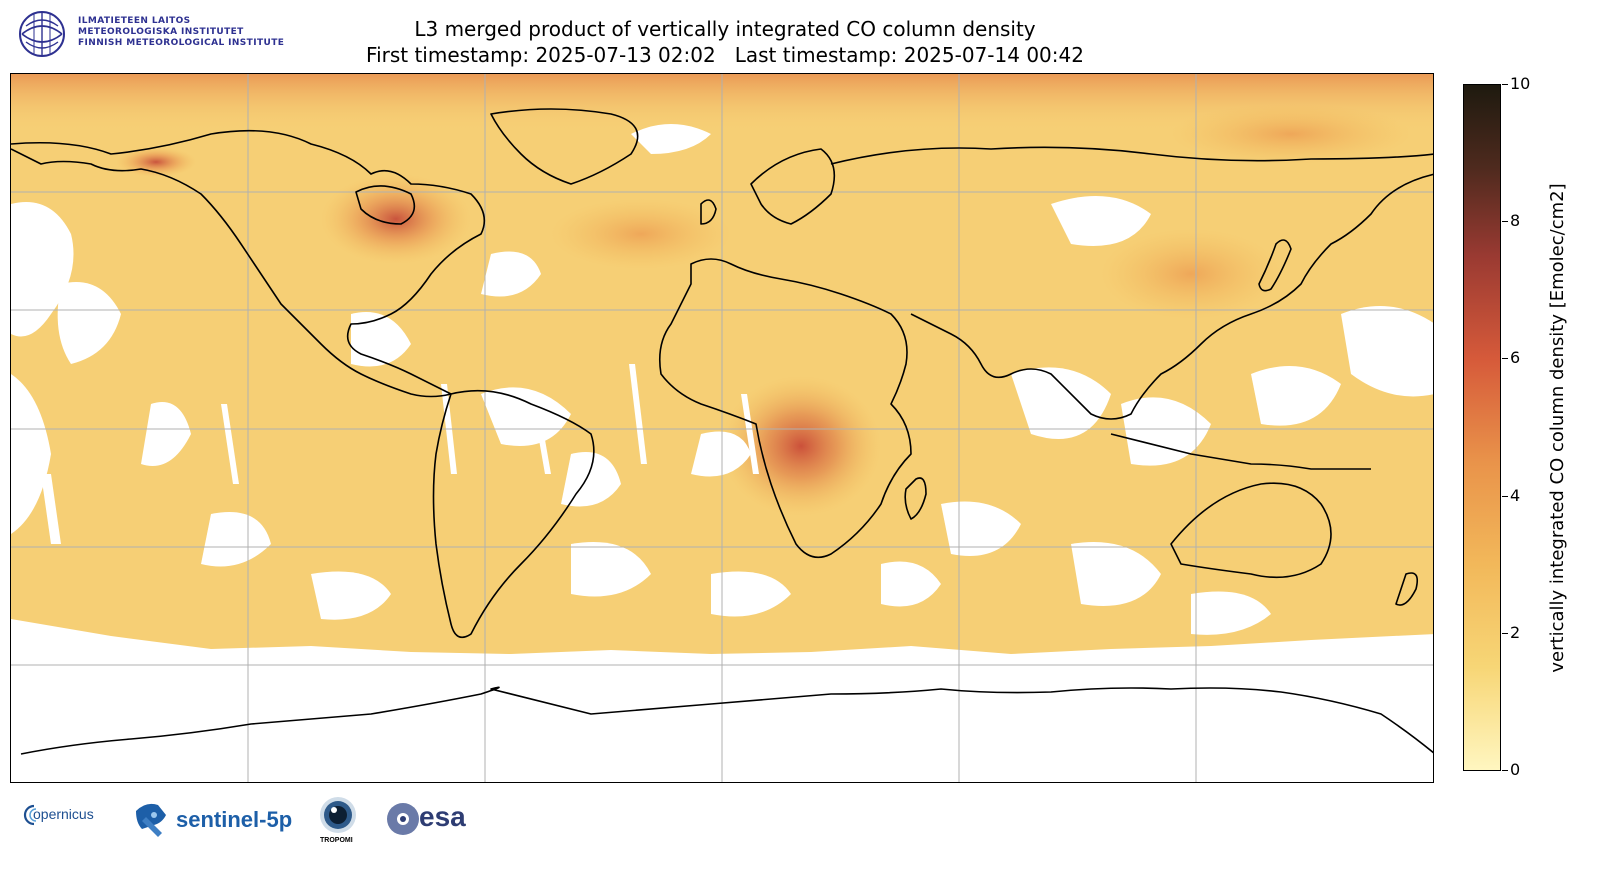 This screenshot has width=1597, height=870. I want to click on canada-hotspot, so click(396, 219).